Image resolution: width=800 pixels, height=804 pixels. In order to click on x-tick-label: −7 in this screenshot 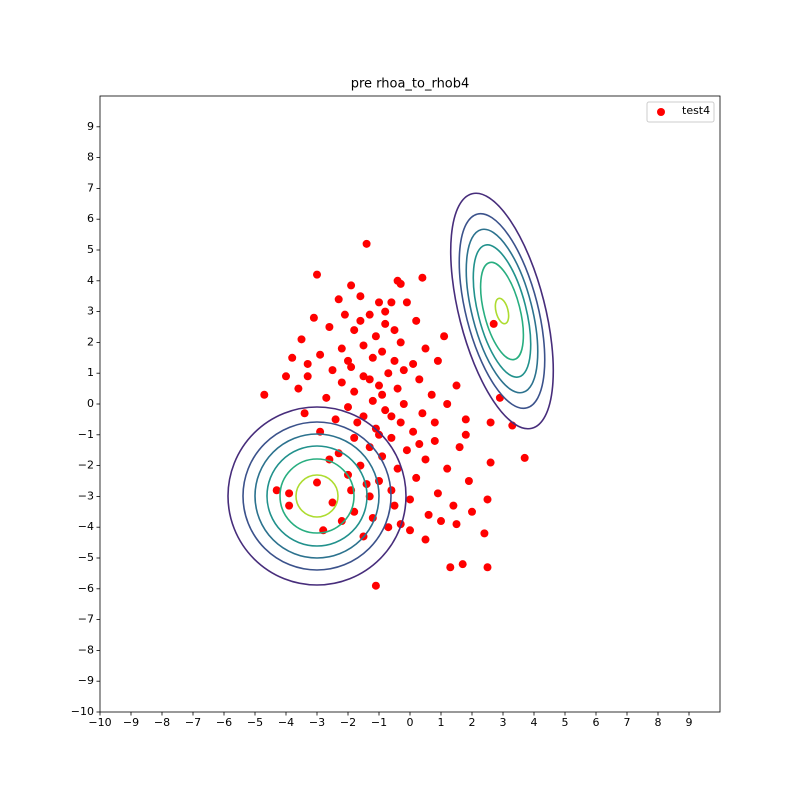, I will do `click(193, 722)`.